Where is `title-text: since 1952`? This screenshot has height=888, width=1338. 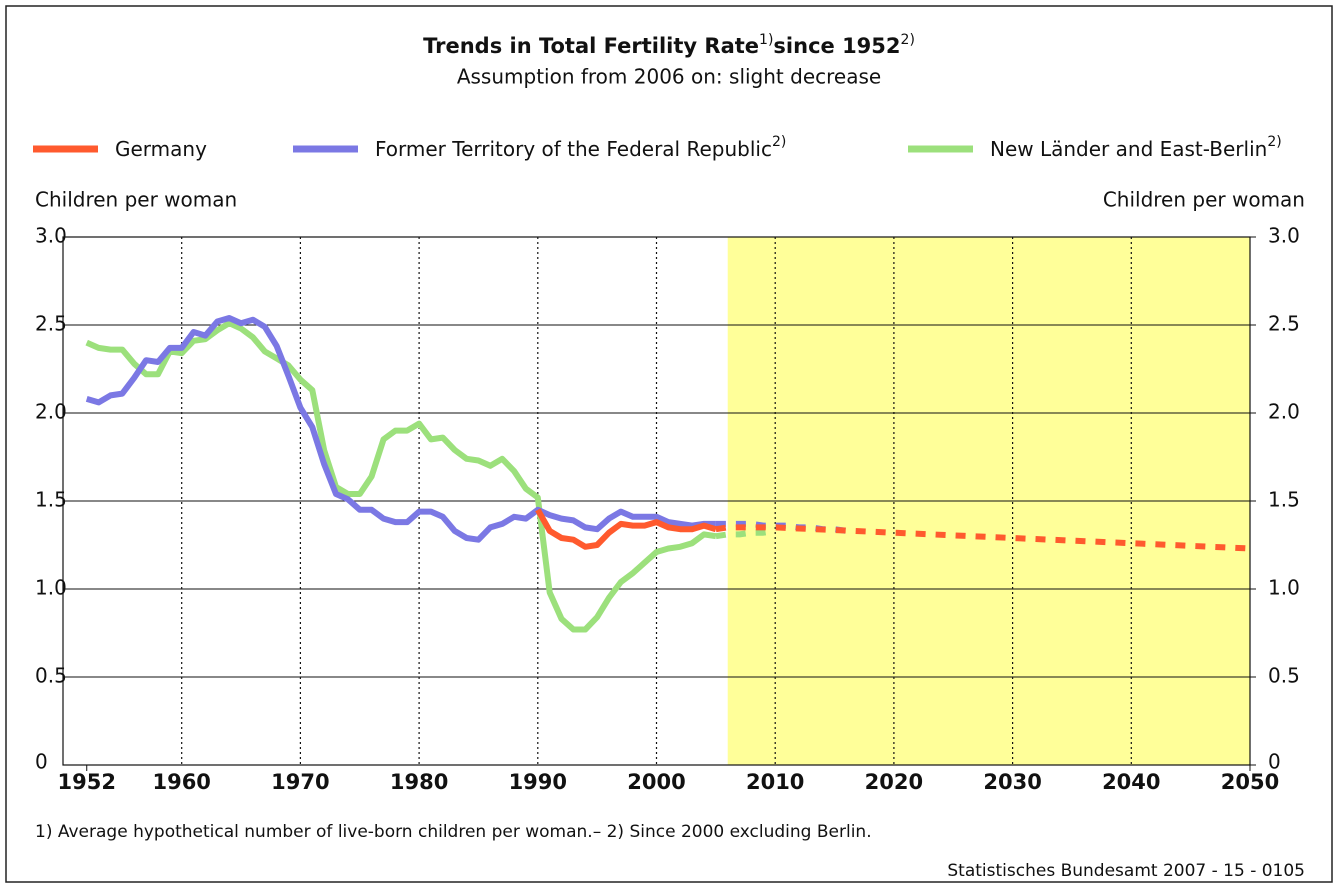 title-text: since 1952 is located at coordinates (836, 46).